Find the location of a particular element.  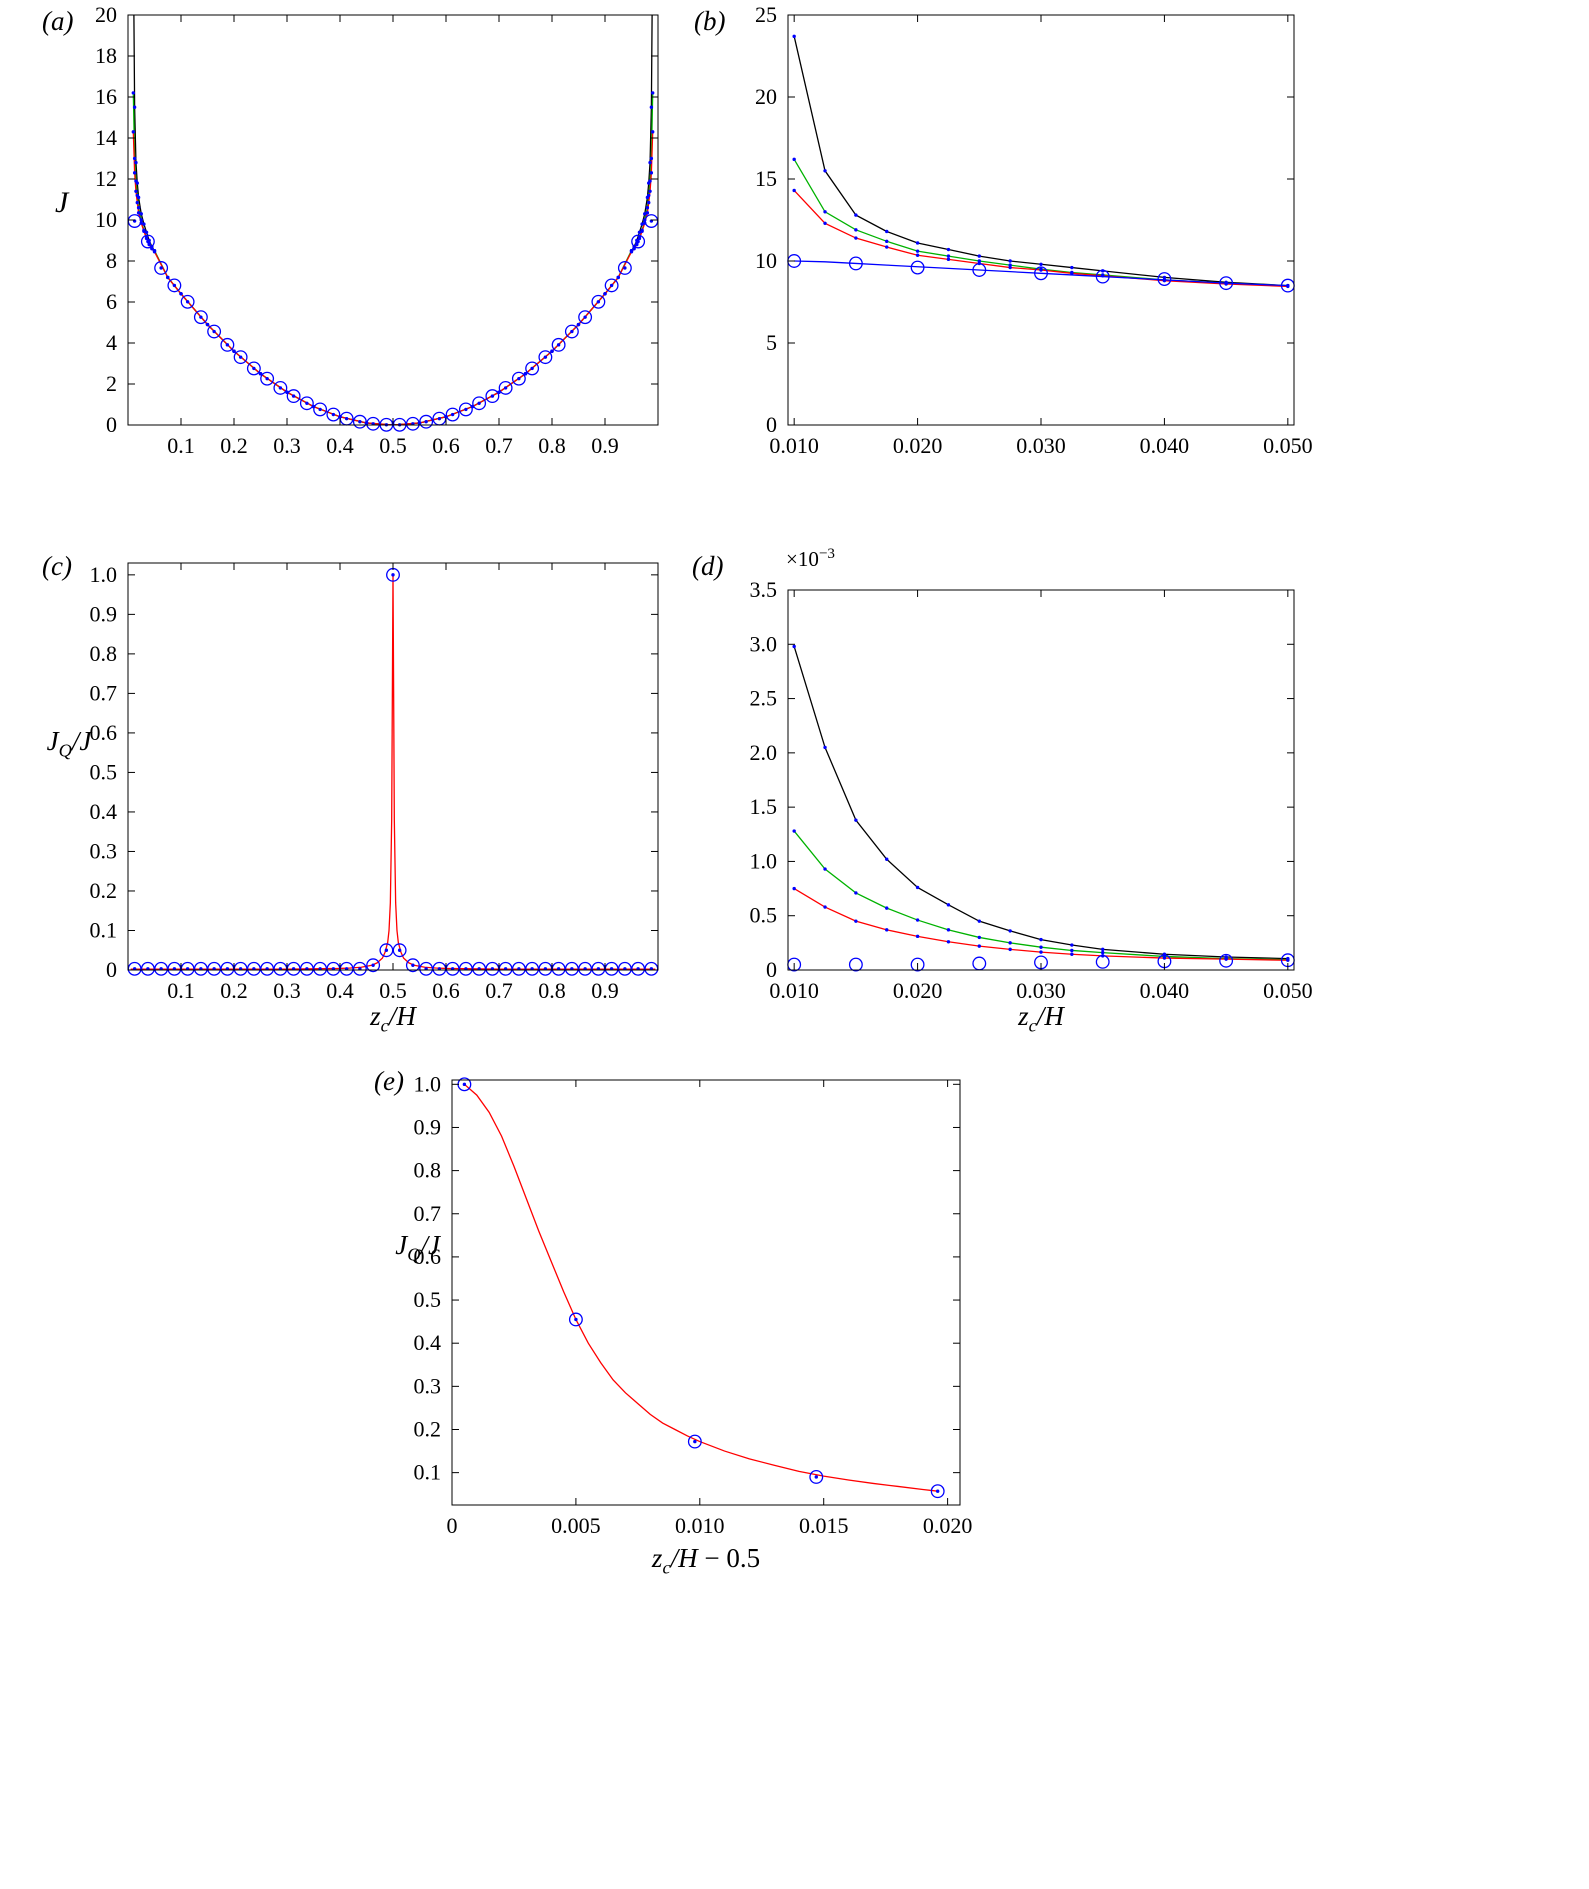

svg-text: 8 is located at coordinates (111, 260).